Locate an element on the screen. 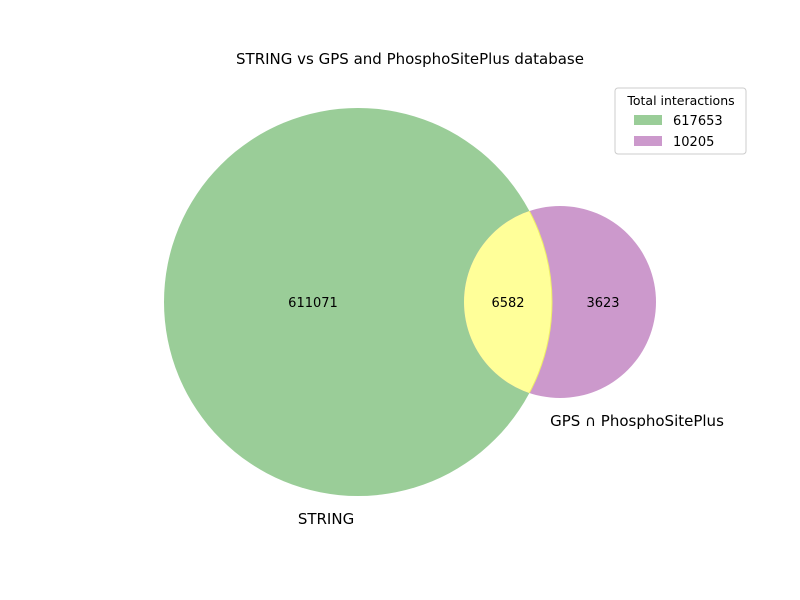 The width and height of the screenshot is (800, 600). overlap-count: 6582 is located at coordinates (507, 303).